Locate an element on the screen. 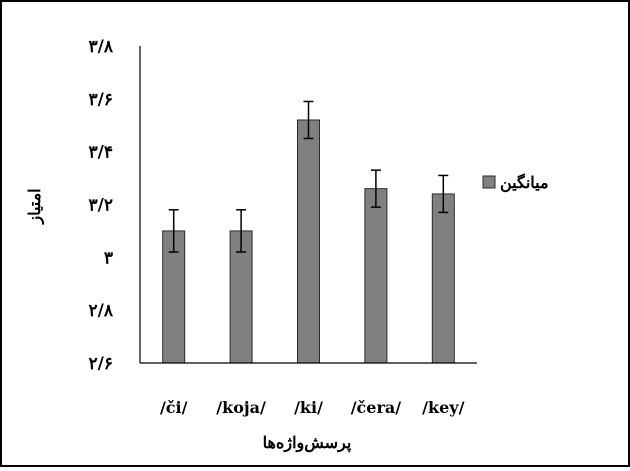 This screenshot has width=630, height=471. y-tick-label: ۳/۴ is located at coordinates (101, 153).